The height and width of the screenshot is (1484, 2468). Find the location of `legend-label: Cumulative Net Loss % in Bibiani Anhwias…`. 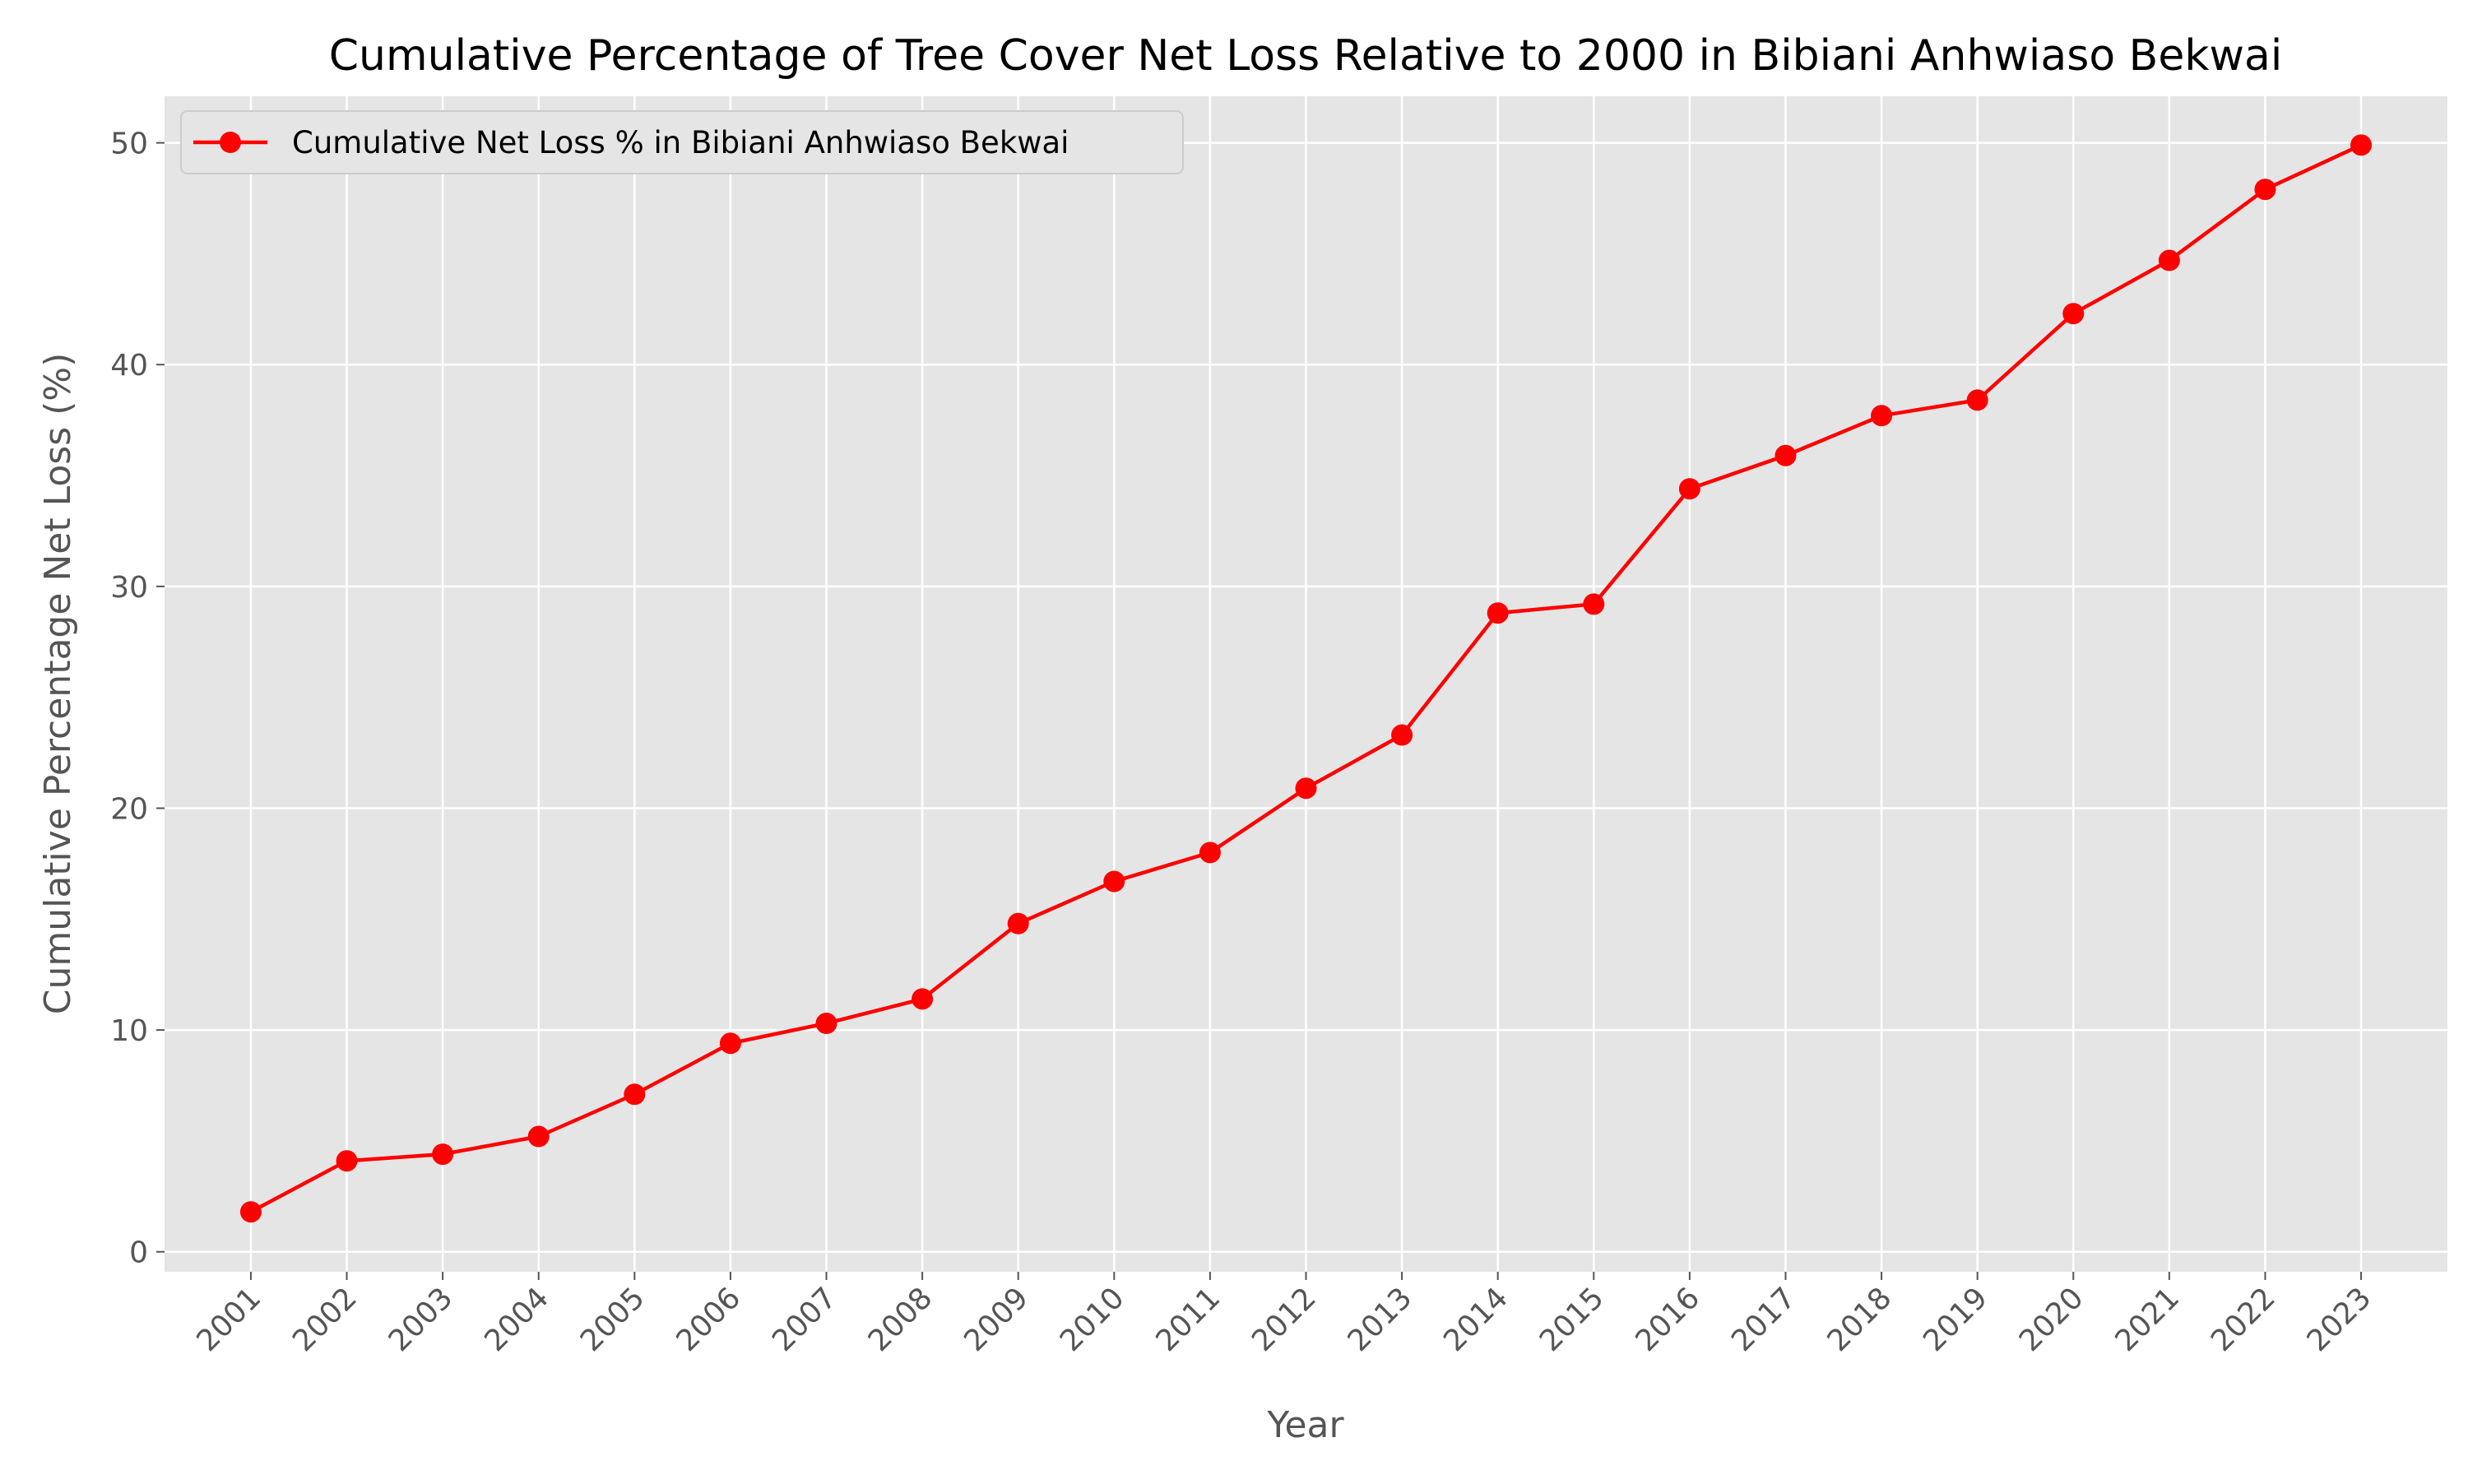

legend-label: Cumulative Net Loss % in Bibiani Anhwias… is located at coordinates (680, 142).